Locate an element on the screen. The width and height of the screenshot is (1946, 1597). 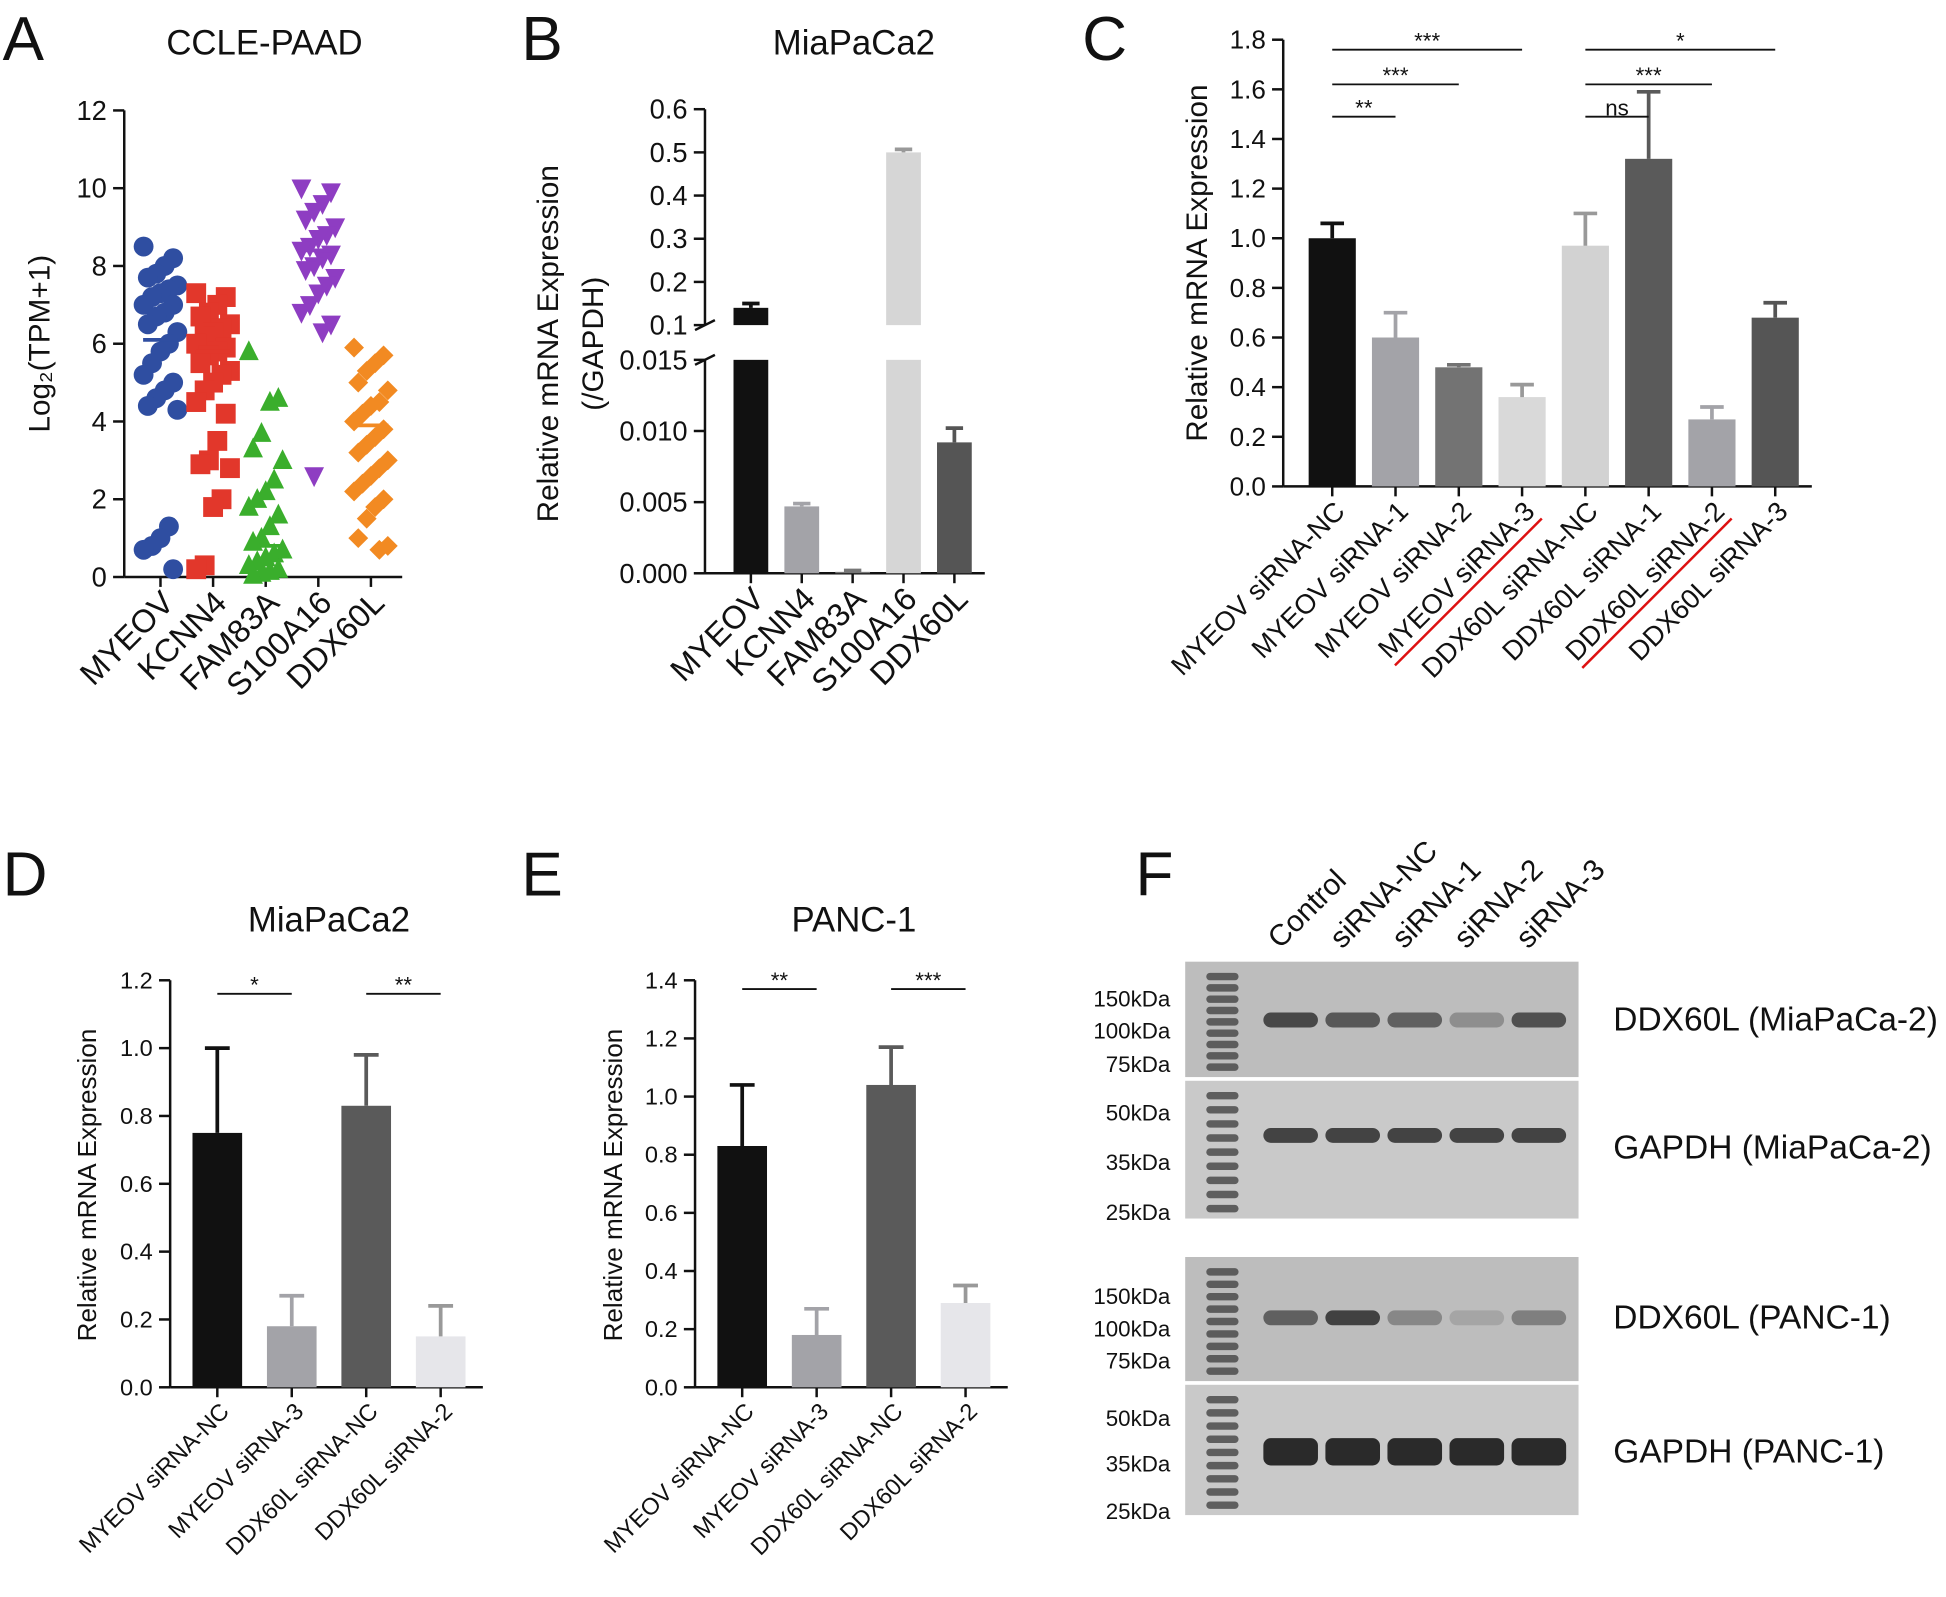
blot-membrane is located at coordinates (1382, 1149).